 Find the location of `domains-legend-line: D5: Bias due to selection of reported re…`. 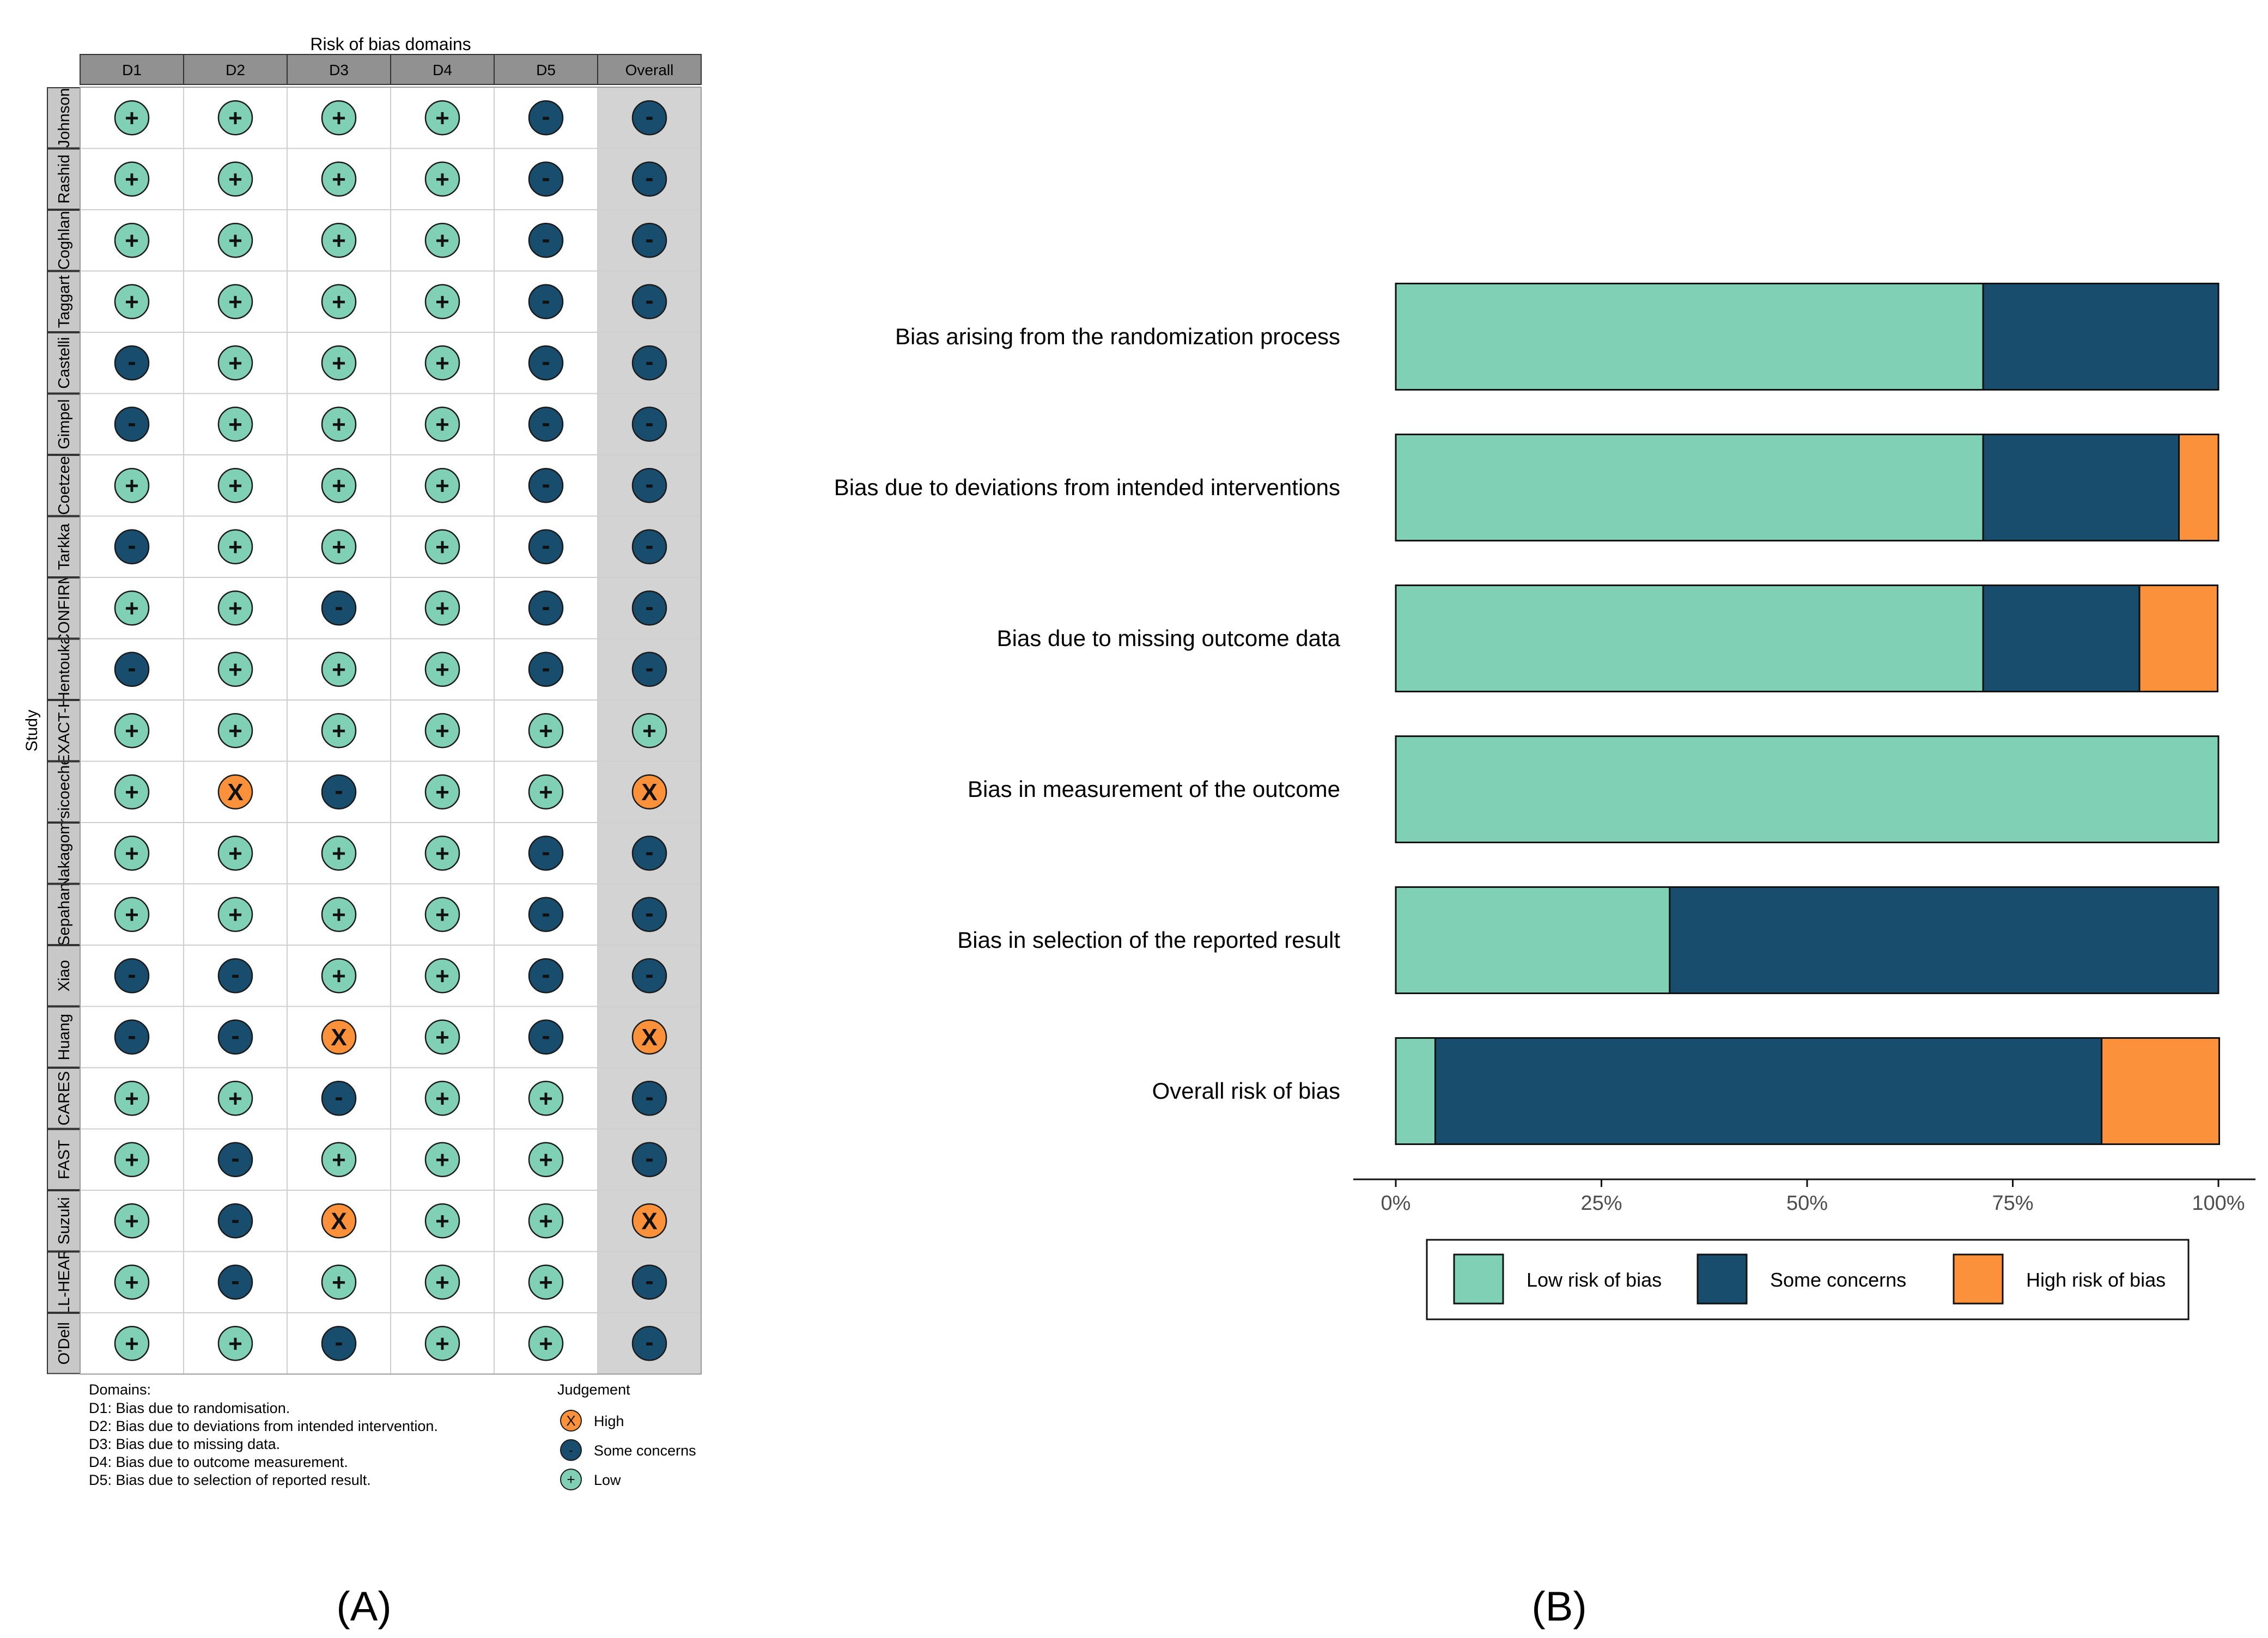

domains-legend-line: D5: Bias due to selection of reported re… is located at coordinates (230, 1480).